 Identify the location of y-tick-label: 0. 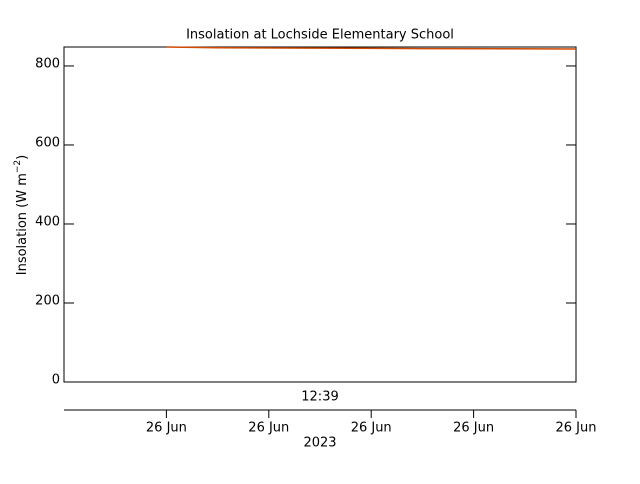
(56, 380).